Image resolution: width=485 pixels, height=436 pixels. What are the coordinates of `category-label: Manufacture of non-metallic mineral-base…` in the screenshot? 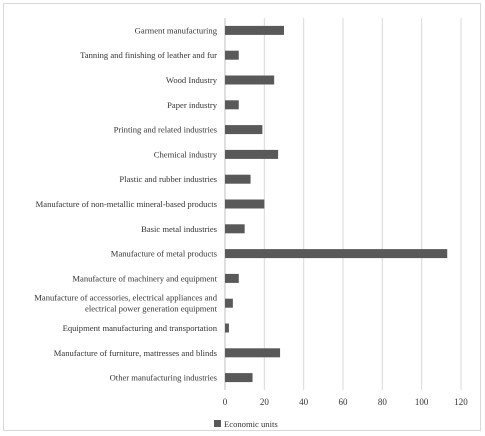 It's located at (127, 204).